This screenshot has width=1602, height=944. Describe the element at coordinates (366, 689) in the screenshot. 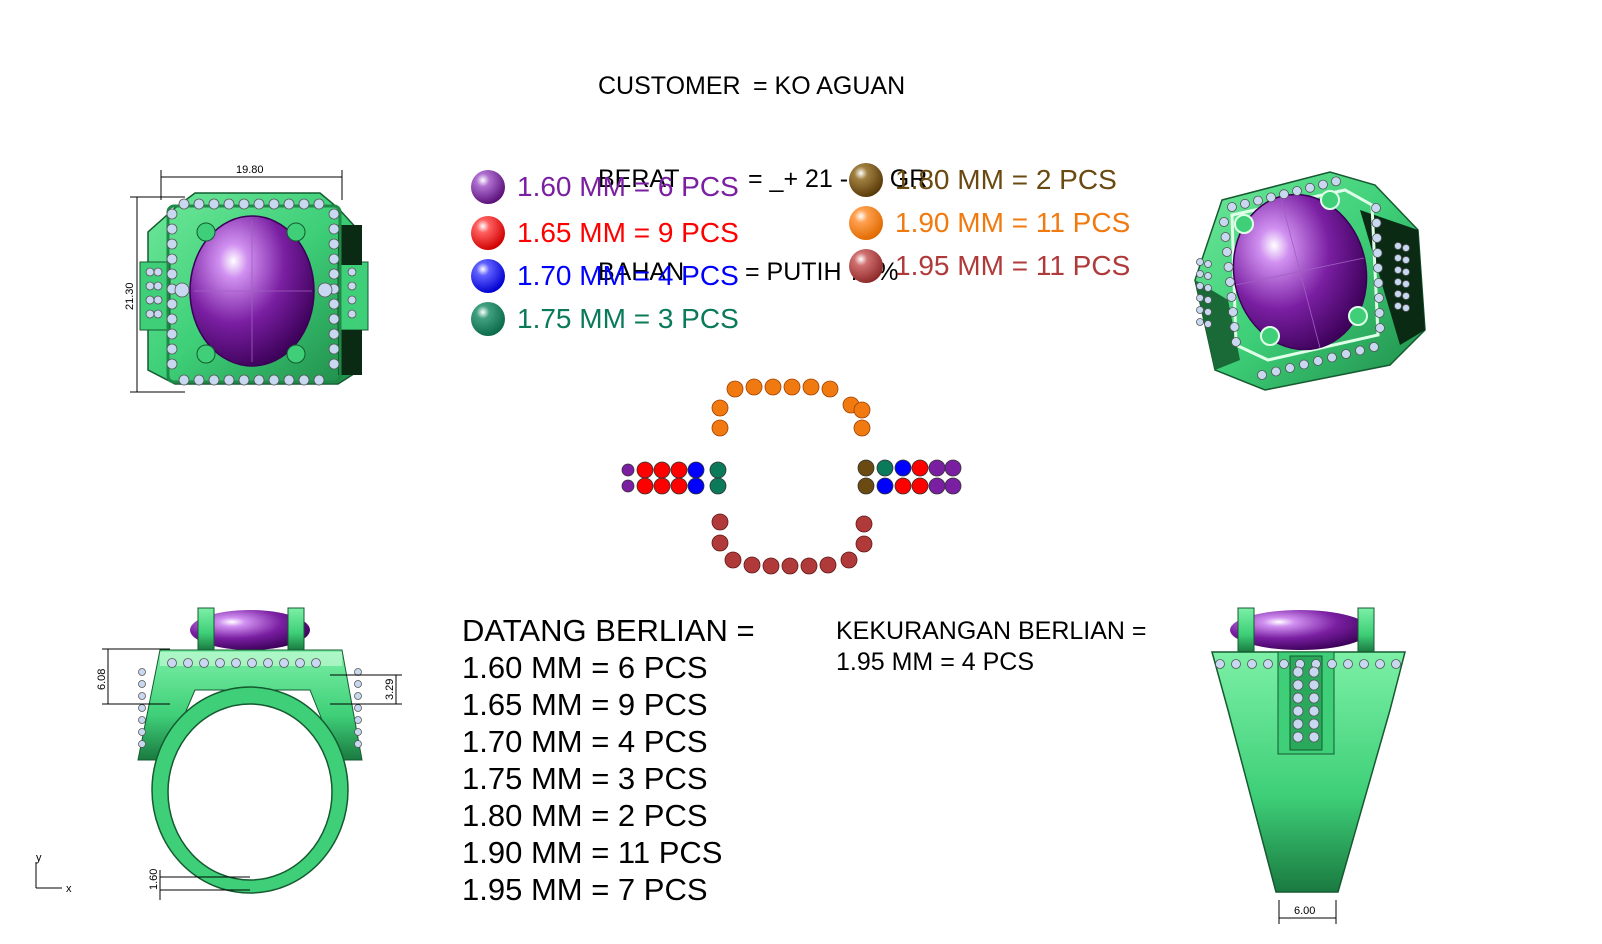

I see `dimension-side-shoulder: 3.29` at that location.